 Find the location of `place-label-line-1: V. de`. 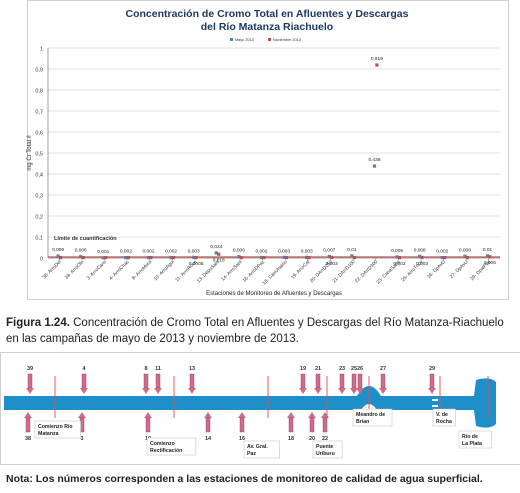

place-label-line-1: V. de is located at coordinates (442, 415).